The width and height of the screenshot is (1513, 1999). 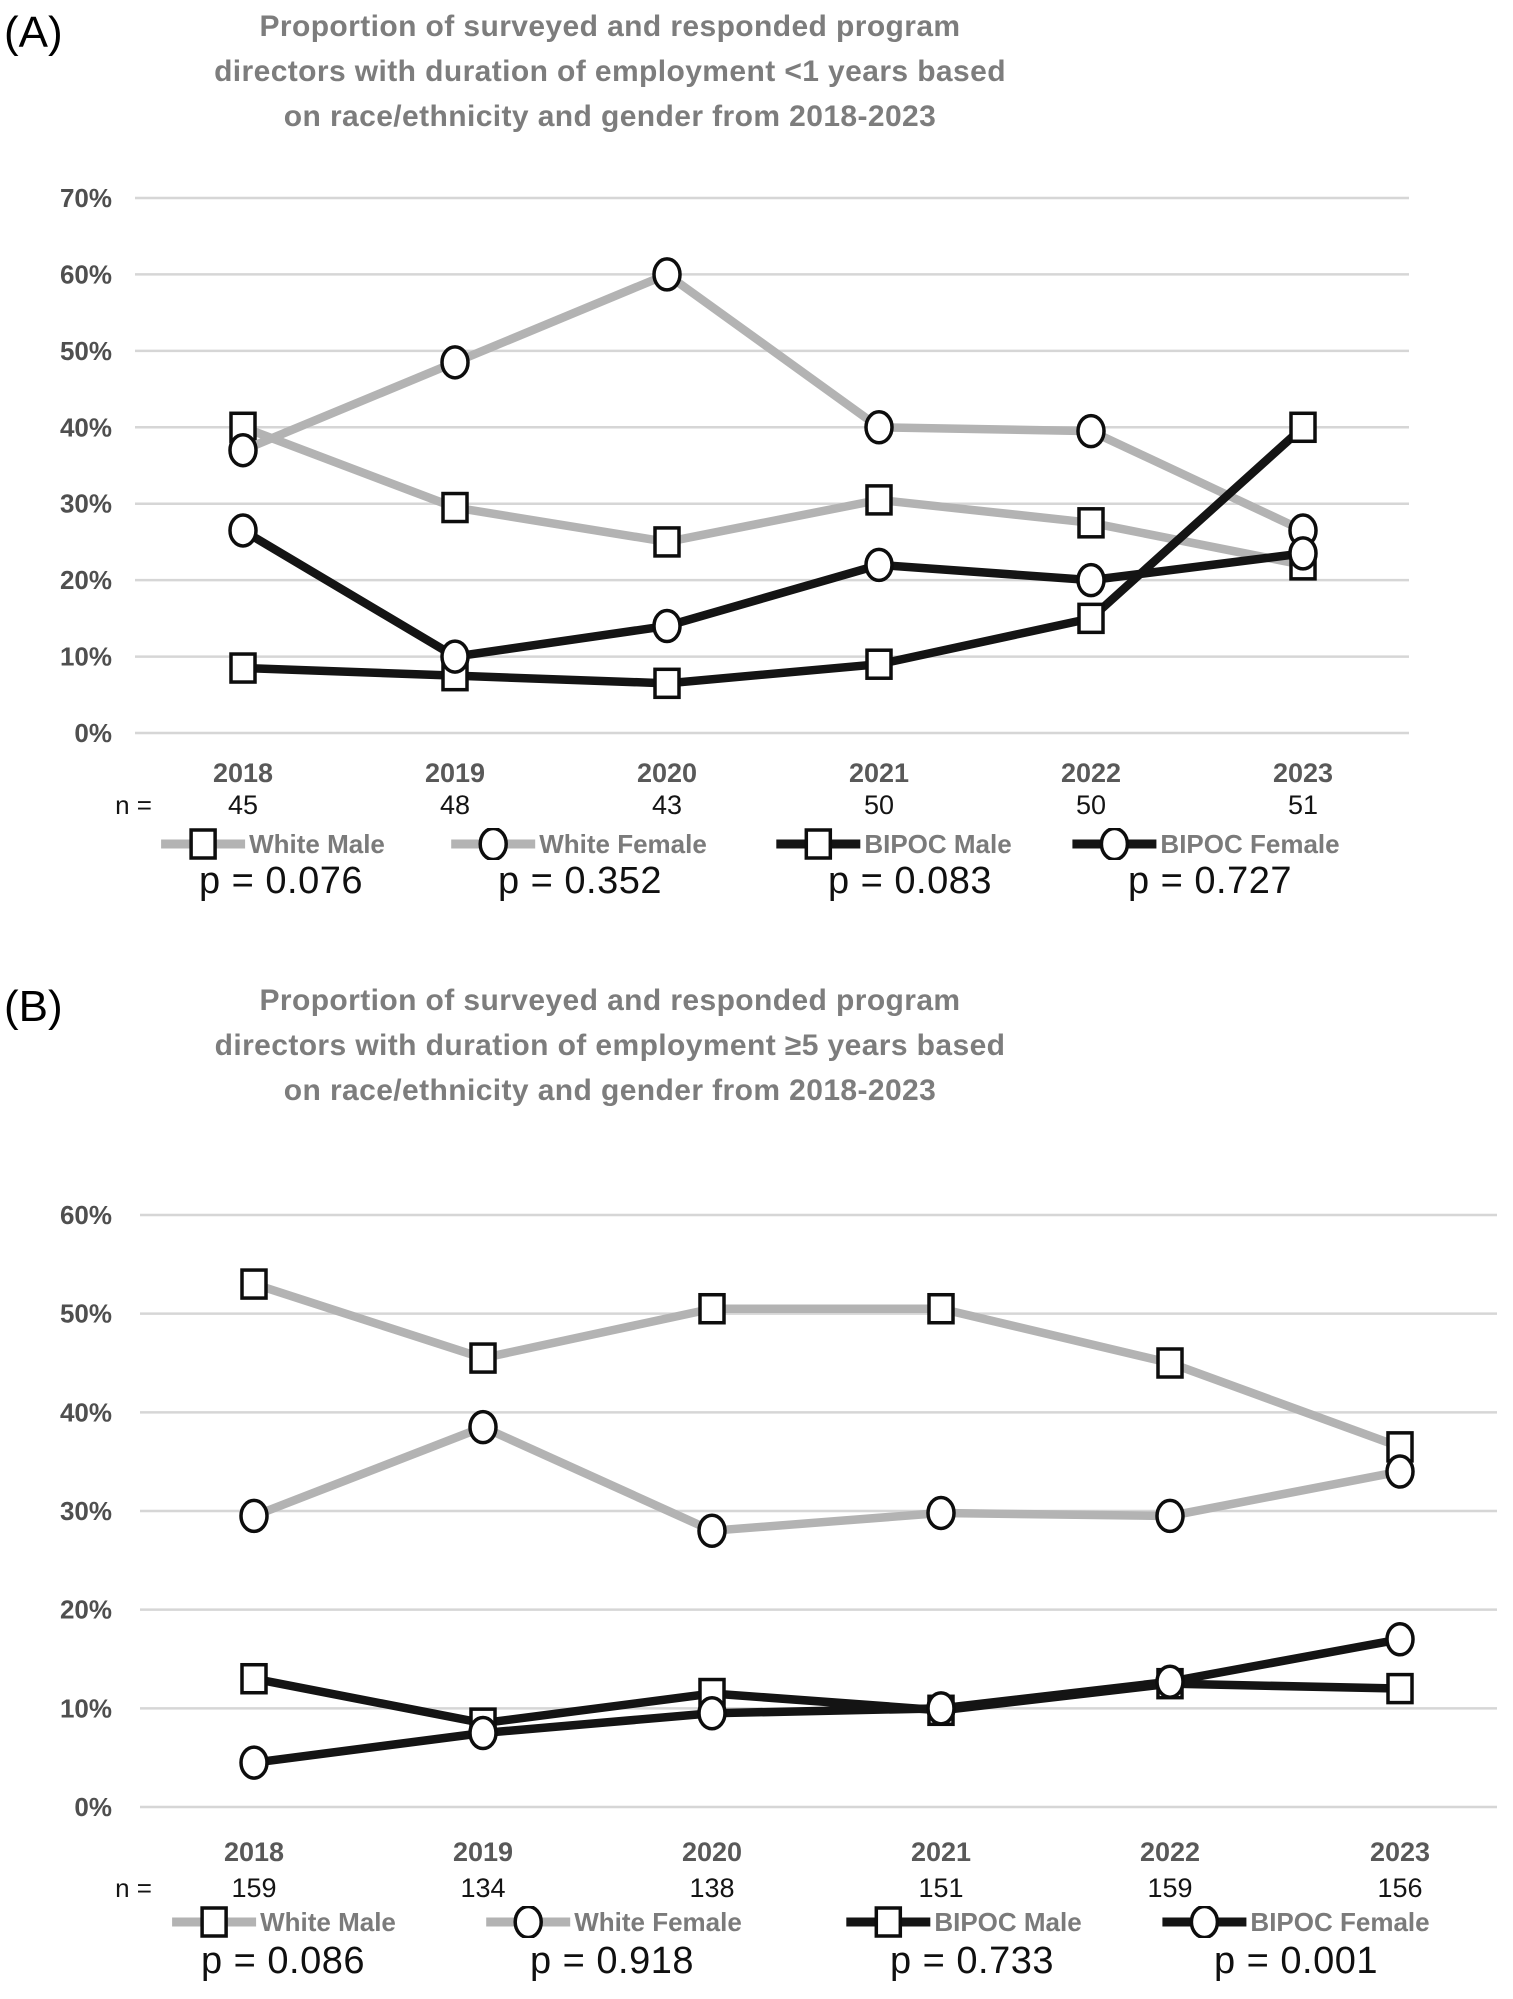 What do you see at coordinates (623, 843) in the screenshot?
I see `legend-label: White Female` at bounding box center [623, 843].